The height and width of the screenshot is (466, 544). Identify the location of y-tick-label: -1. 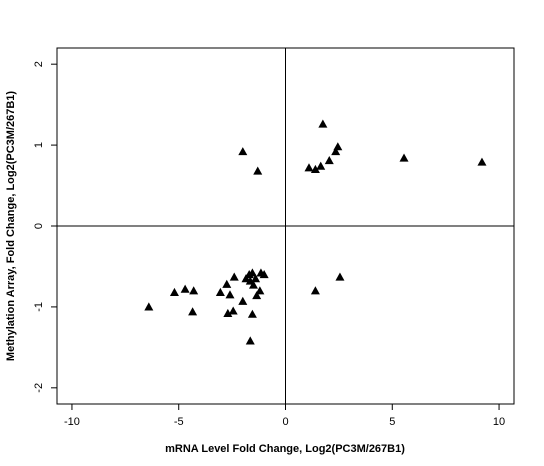
(39, 307).